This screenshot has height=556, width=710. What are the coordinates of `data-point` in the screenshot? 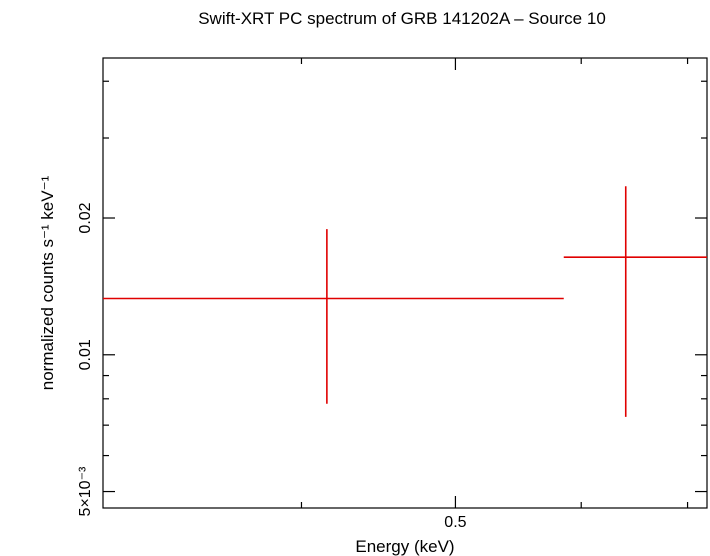 It's located at (635, 301).